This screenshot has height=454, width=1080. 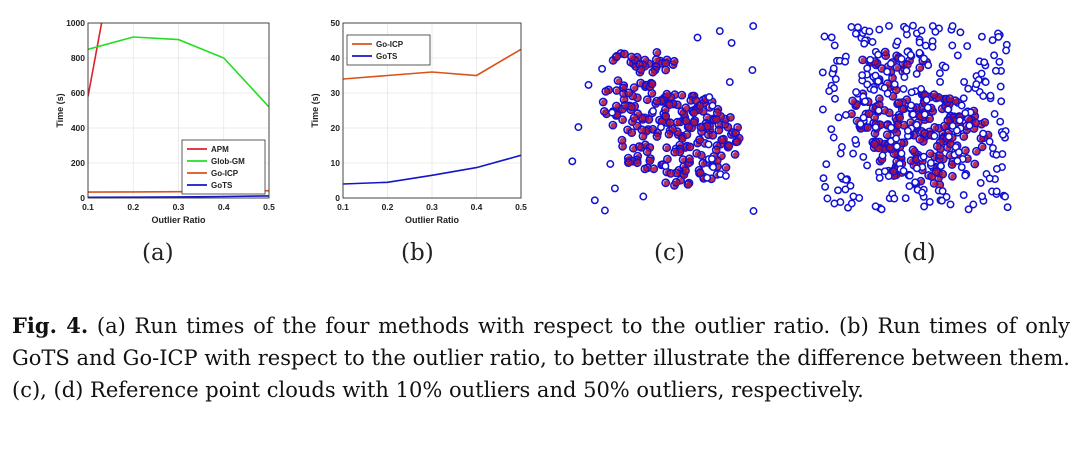 I want to click on series-line-apm, so click(x=95, y=60).